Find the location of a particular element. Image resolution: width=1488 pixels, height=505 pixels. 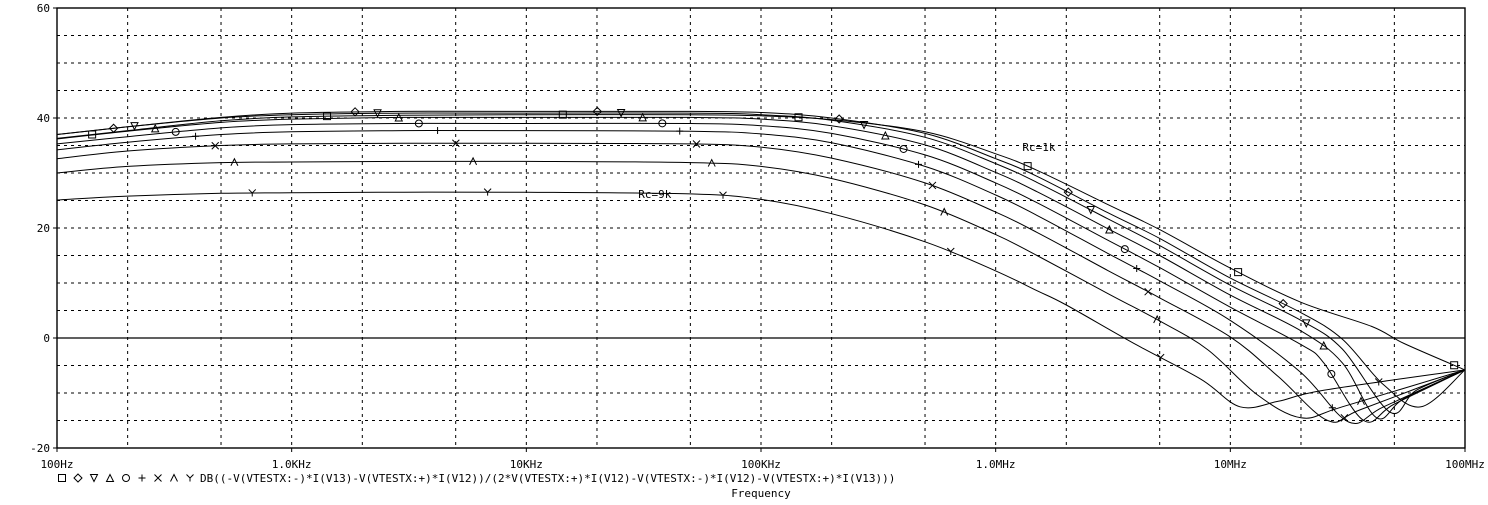

legend-marker-cross is located at coordinates (158, 478).